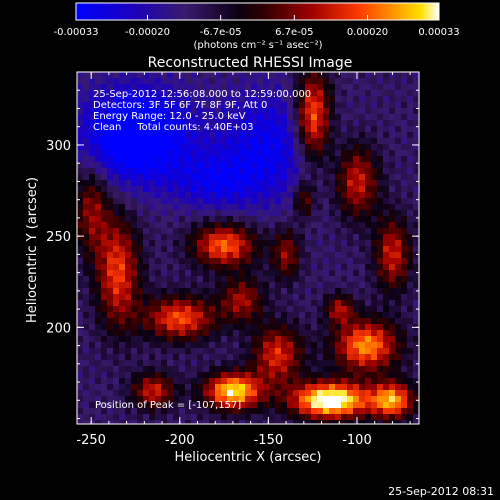 Image resolution: width=500 pixels, height=500 pixels. What do you see at coordinates (257, 11) in the screenshot?
I see `colorbar` at bounding box center [257, 11].